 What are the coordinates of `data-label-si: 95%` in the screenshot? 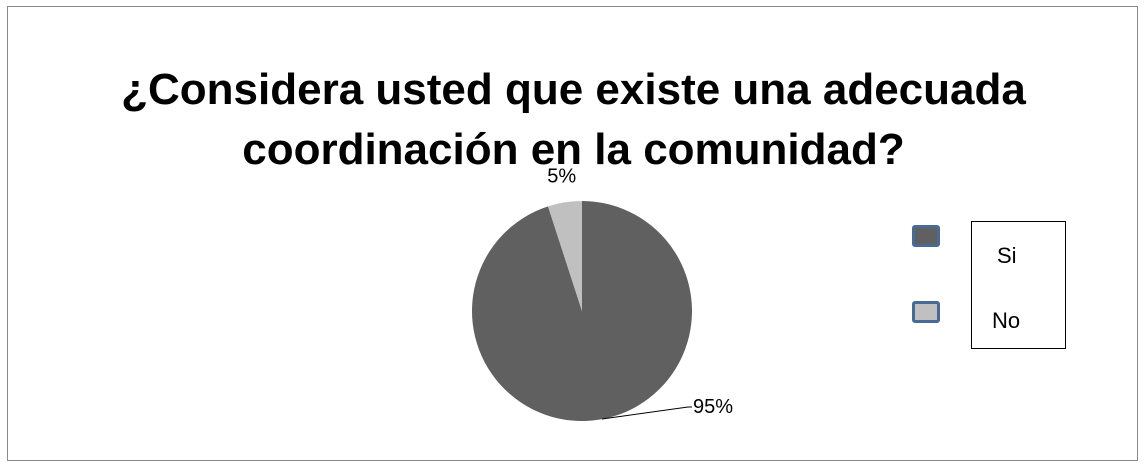 It's located at (713, 407).